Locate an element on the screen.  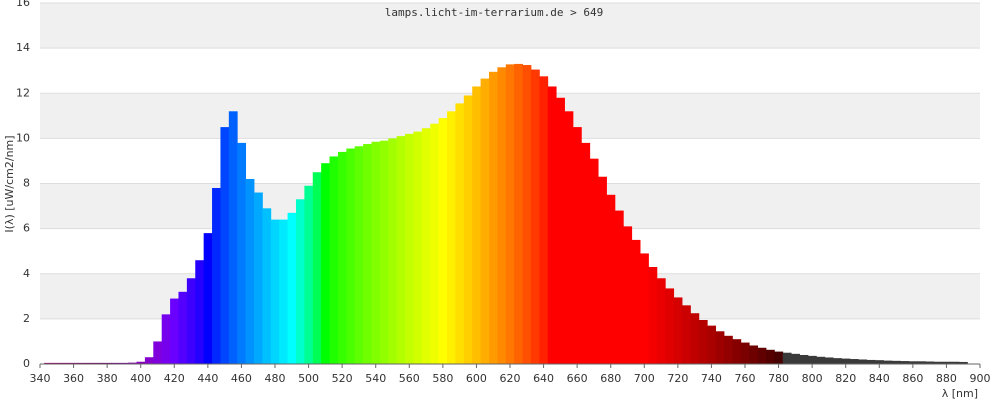
x-tick-label: 340 is located at coordinates (40, 378).